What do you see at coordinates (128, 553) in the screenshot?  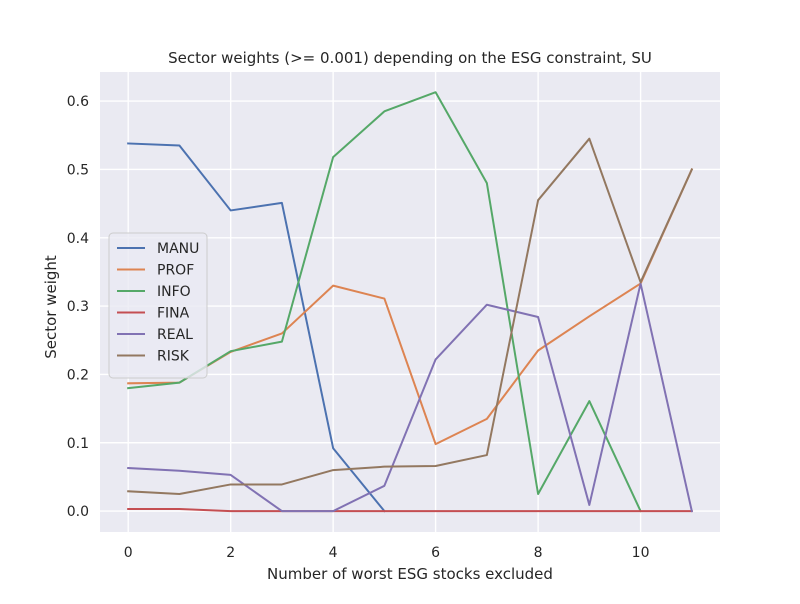 I see `x-tick-label: 0` at bounding box center [128, 553].